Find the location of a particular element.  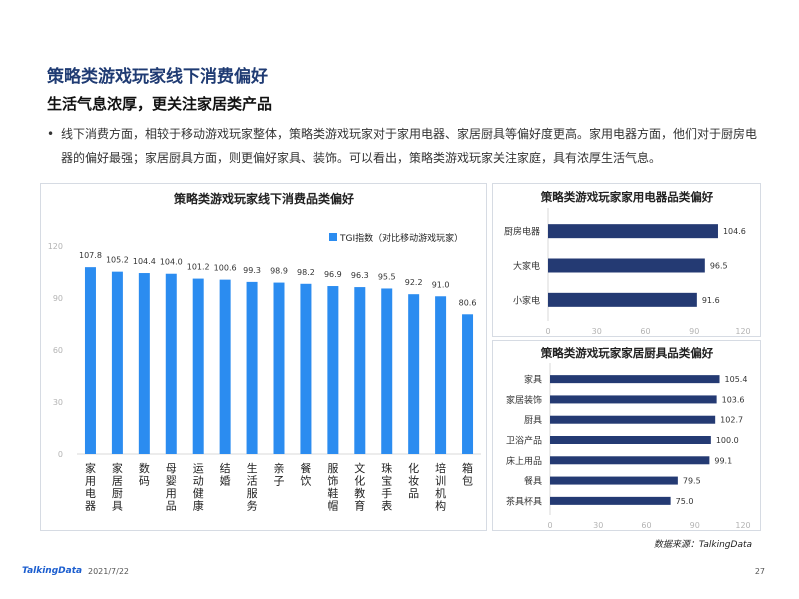

bar-value-label: 91.0 is located at coordinates (441, 284).